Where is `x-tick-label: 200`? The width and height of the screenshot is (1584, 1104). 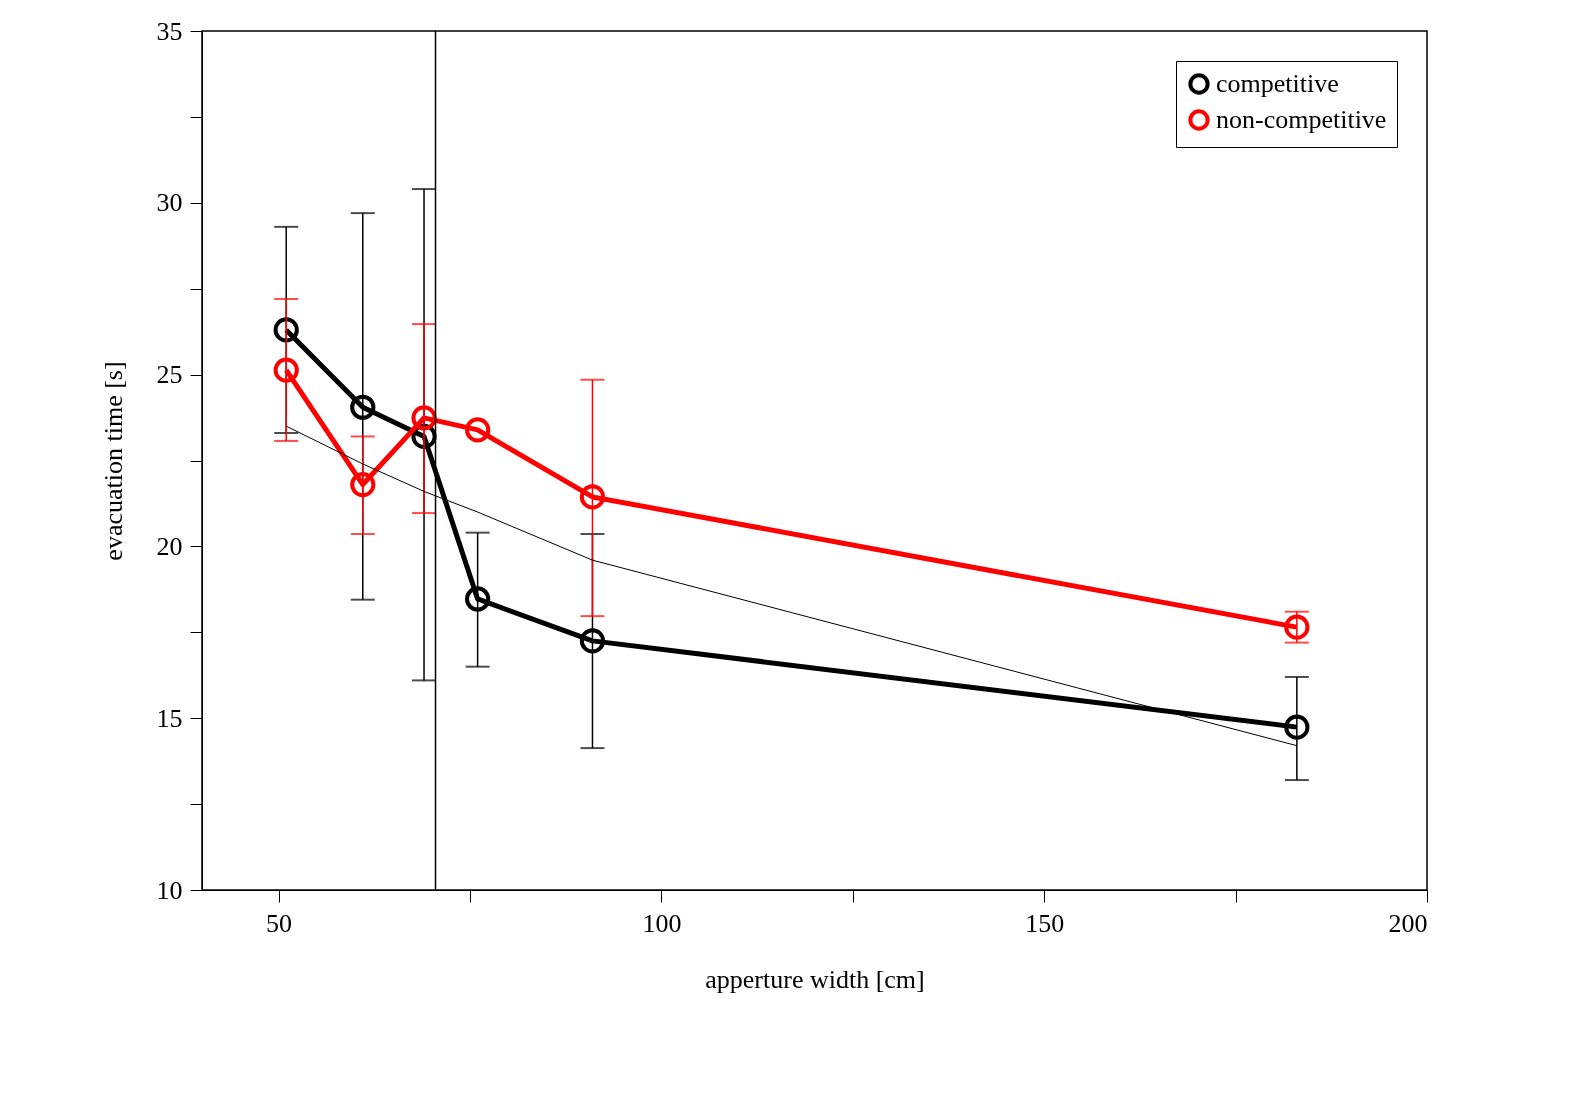 x-tick-label: 200 is located at coordinates (1408, 923).